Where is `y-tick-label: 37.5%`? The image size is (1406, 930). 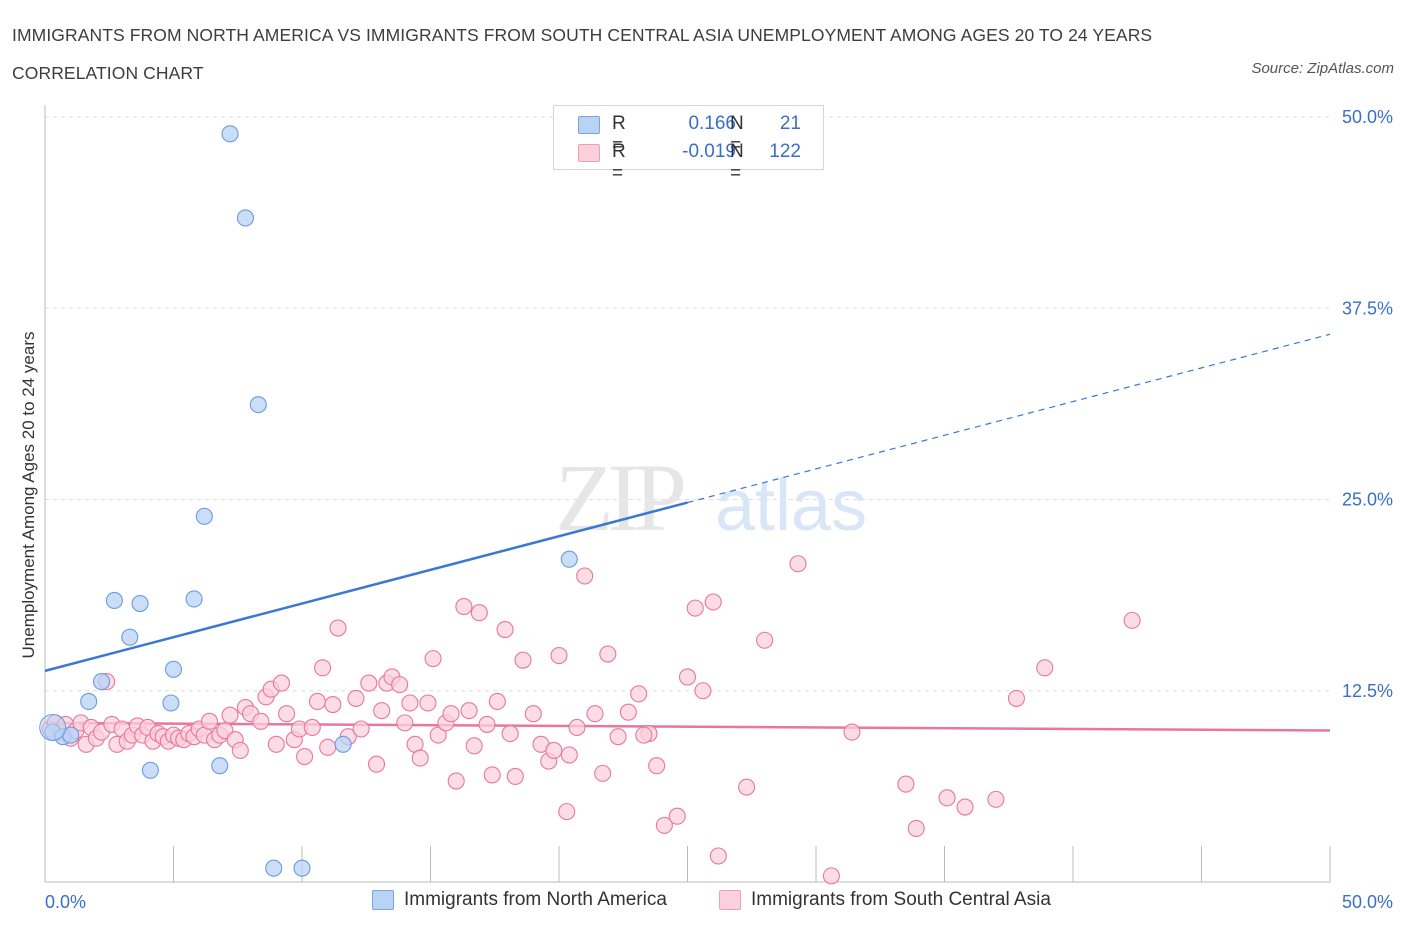 y-tick-label: 37.5% is located at coordinates (1367, 308).